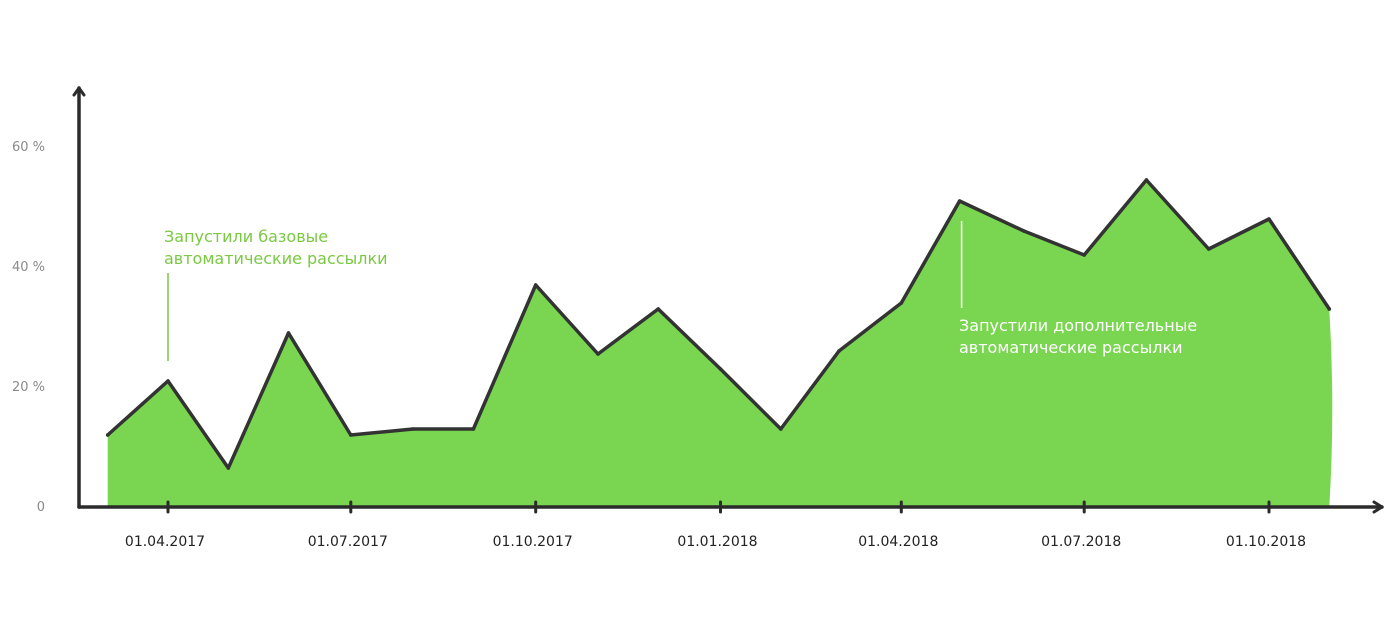  I want to click on x-axis-arrow, so click(1378, 507).